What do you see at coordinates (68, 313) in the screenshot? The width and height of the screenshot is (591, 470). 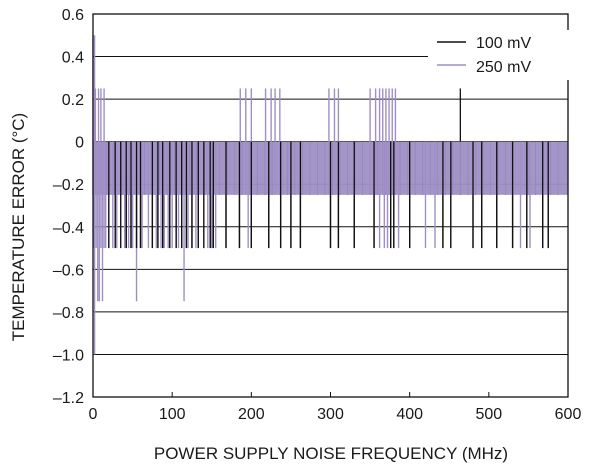 I see `y-tick-label-7: –0.8` at bounding box center [68, 313].